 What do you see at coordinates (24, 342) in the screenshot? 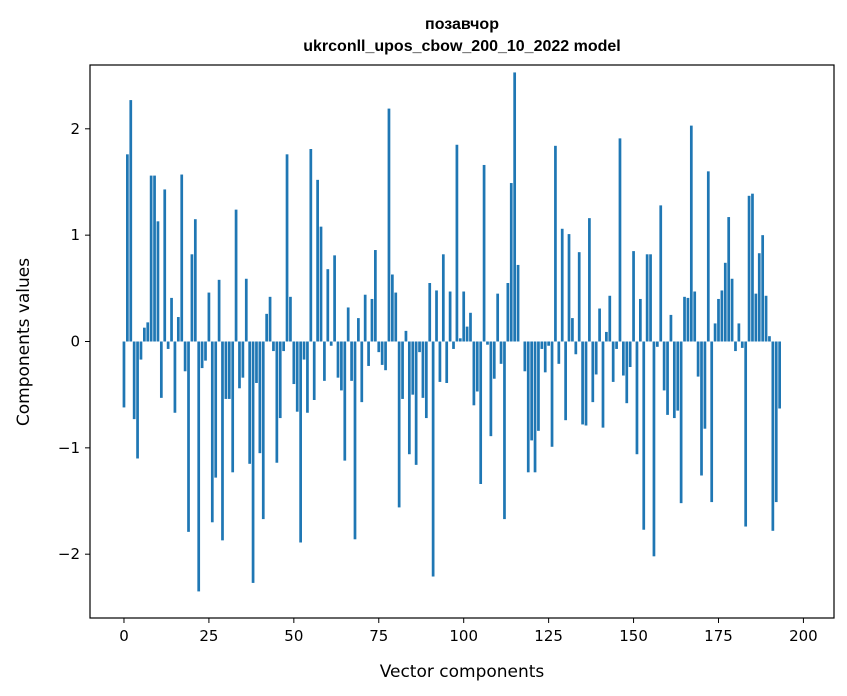
I see `y-axis-label: Components values` at bounding box center [24, 342].